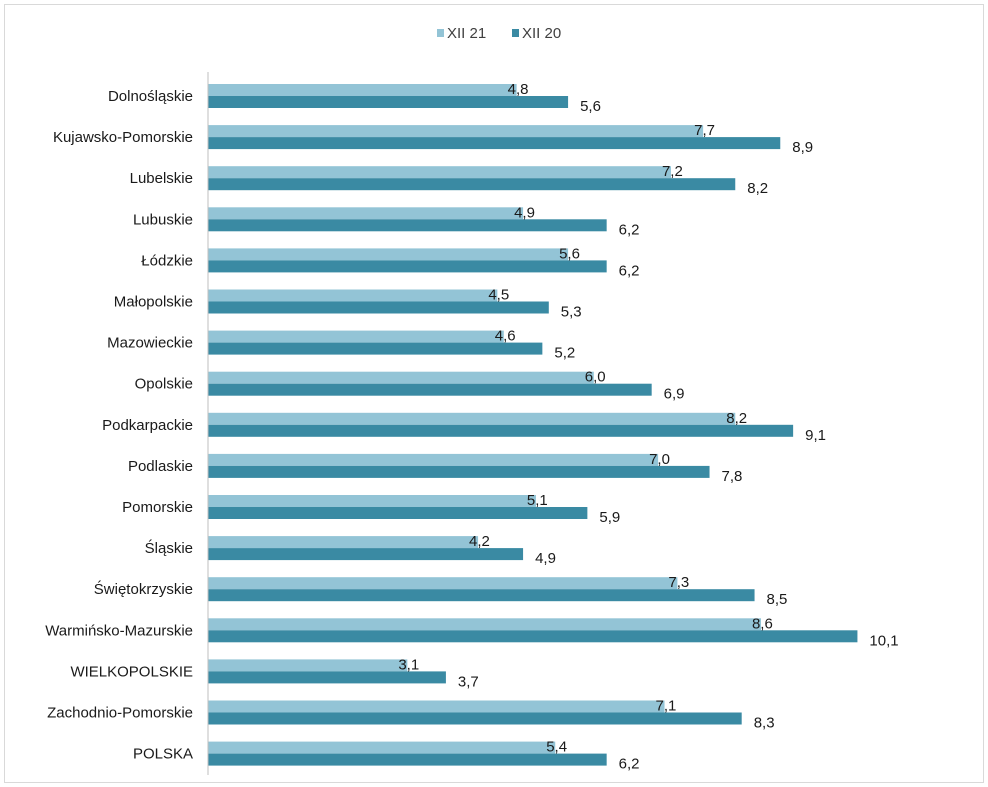 The image size is (988, 787). What do you see at coordinates (479, 541) in the screenshot?
I see `value-label-xii-21: 4,2` at bounding box center [479, 541].